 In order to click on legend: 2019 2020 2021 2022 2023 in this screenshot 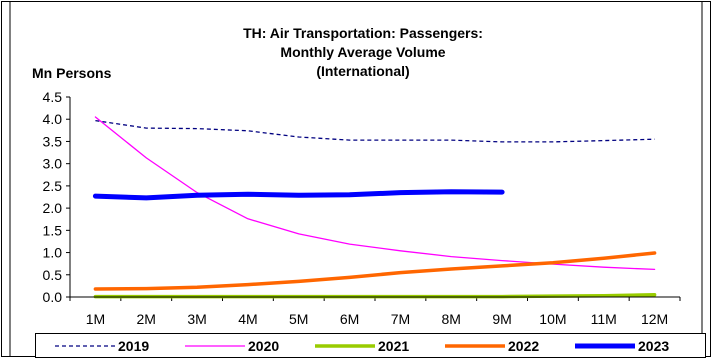, I will do `click(362, 346)`.